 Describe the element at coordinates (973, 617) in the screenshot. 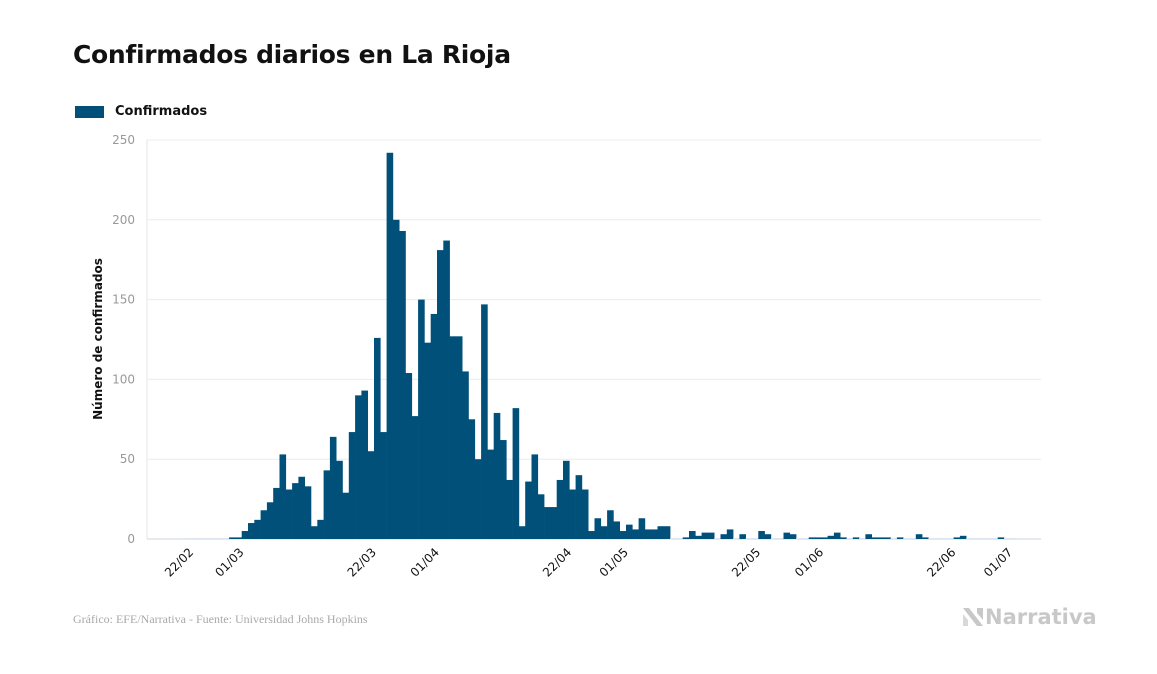

I see `narrativa-logo-icon` at that location.